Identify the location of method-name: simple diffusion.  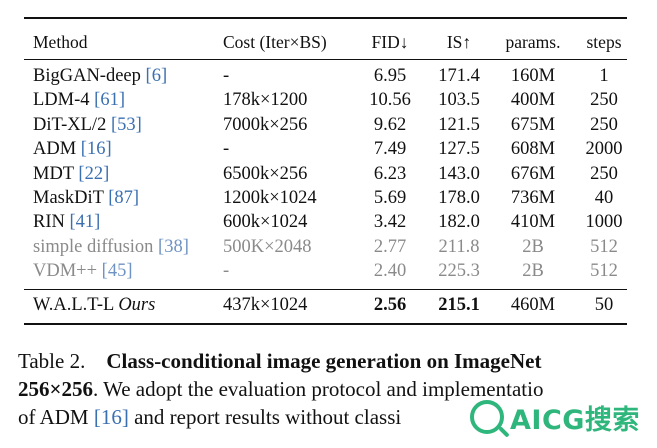
(96, 246).